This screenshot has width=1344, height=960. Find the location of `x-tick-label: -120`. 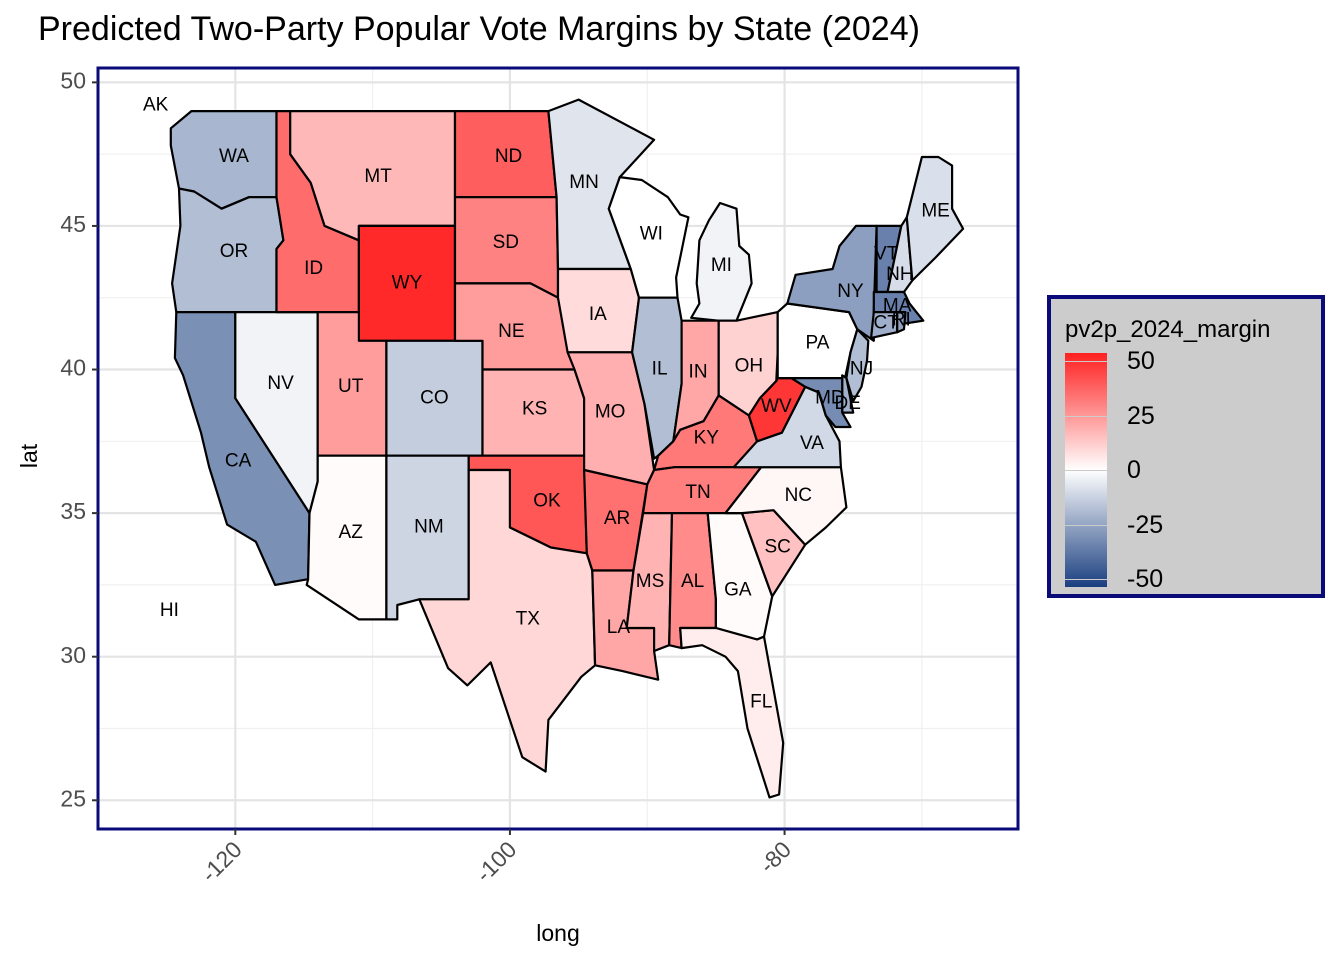

x-tick-label: -120 is located at coordinates (221, 861).